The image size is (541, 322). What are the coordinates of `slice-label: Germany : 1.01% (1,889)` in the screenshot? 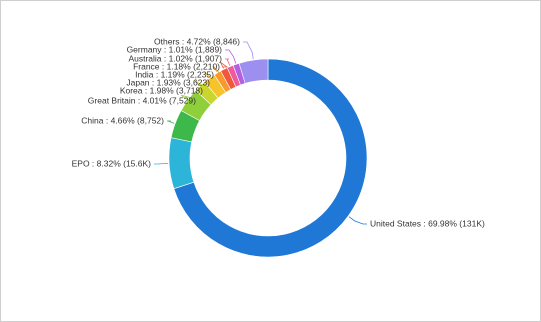 It's located at (175, 49).